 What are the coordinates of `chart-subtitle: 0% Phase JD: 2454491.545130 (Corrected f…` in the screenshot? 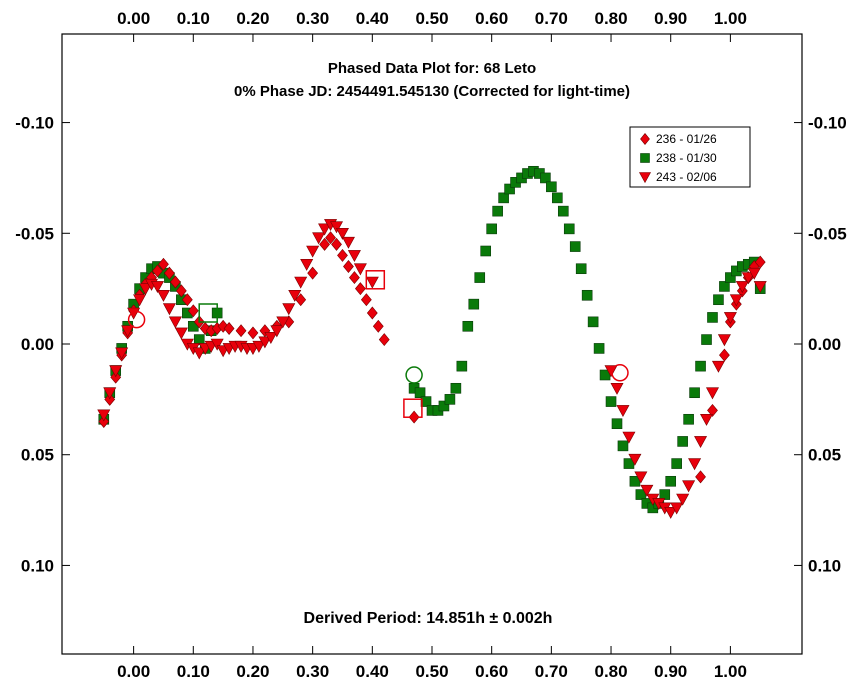 It's located at (432, 91).